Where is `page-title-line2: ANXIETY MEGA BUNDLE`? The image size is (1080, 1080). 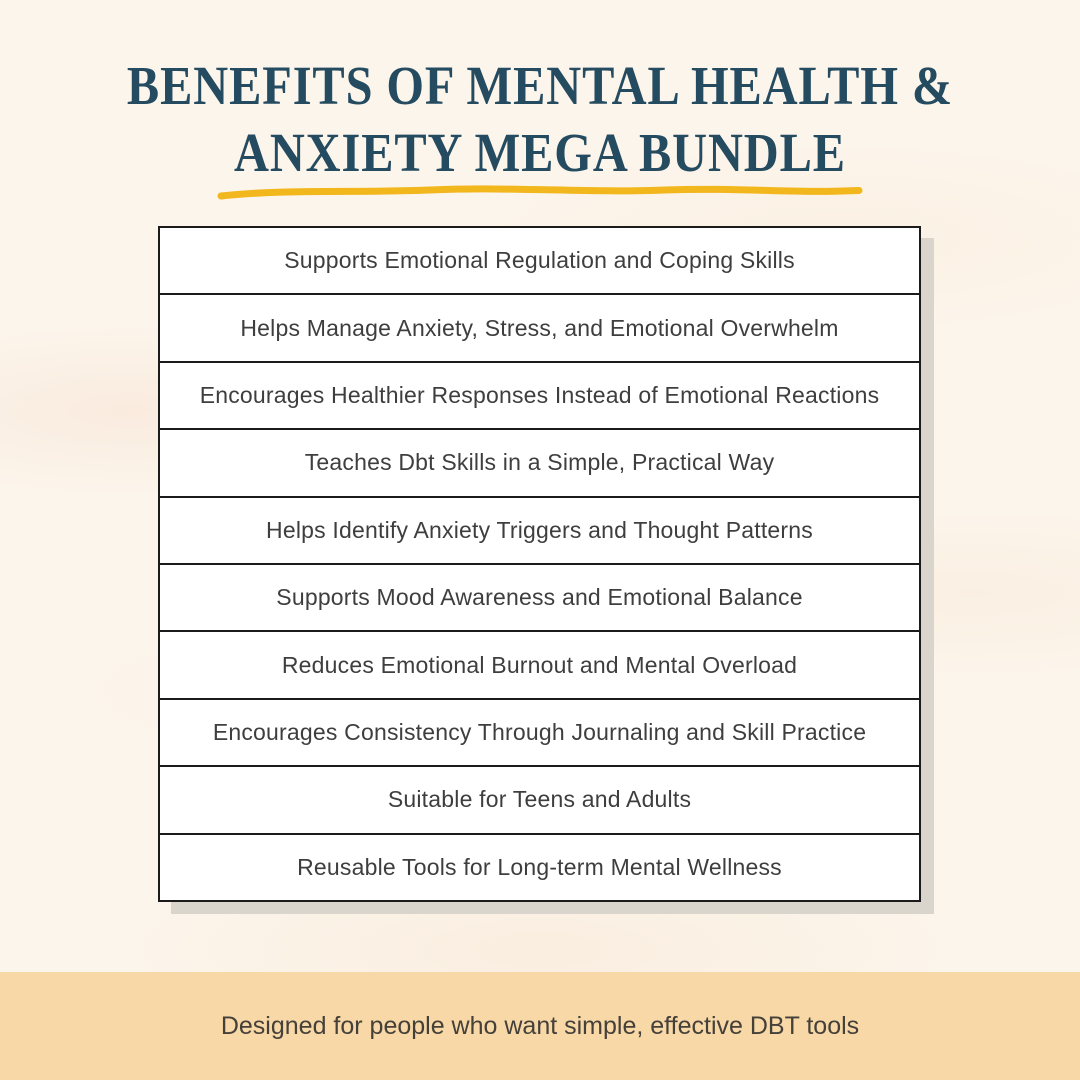 page-title-line2: ANXIETY MEGA BUNDLE is located at coordinates (540, 152).